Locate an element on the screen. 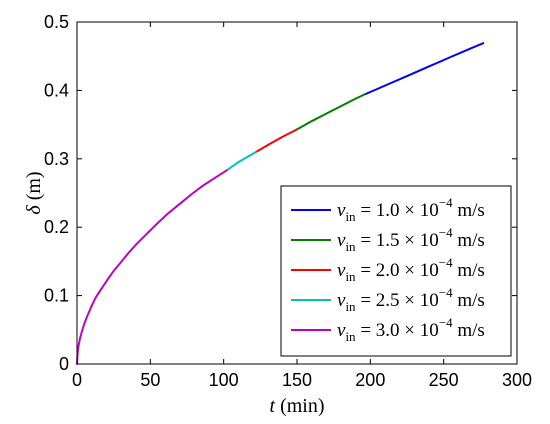 The height and width of the screenshot is (424, 550). legend-label: vin = 1.0 × 10−4 m/s is located at coordinates (411, 209).